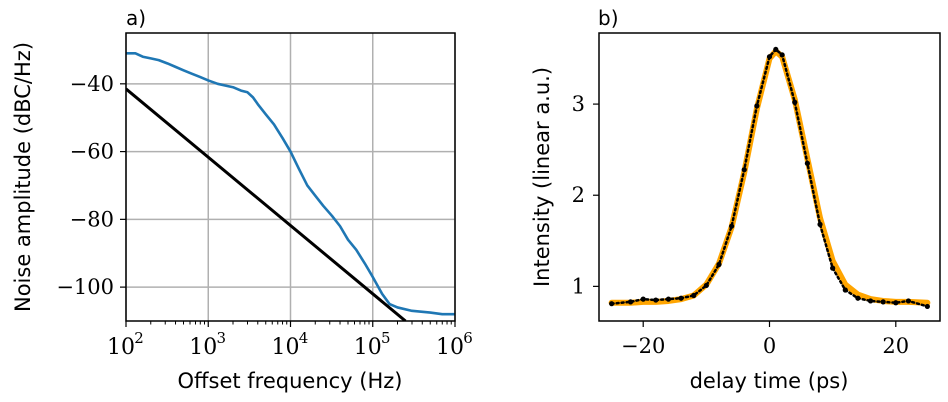 The height and width of the screenshot is (402, 948). What do you see at coordinates (769, 346) in the screenshot?
I see `b-xtick-label: 0` at bounding box center [769, 346].